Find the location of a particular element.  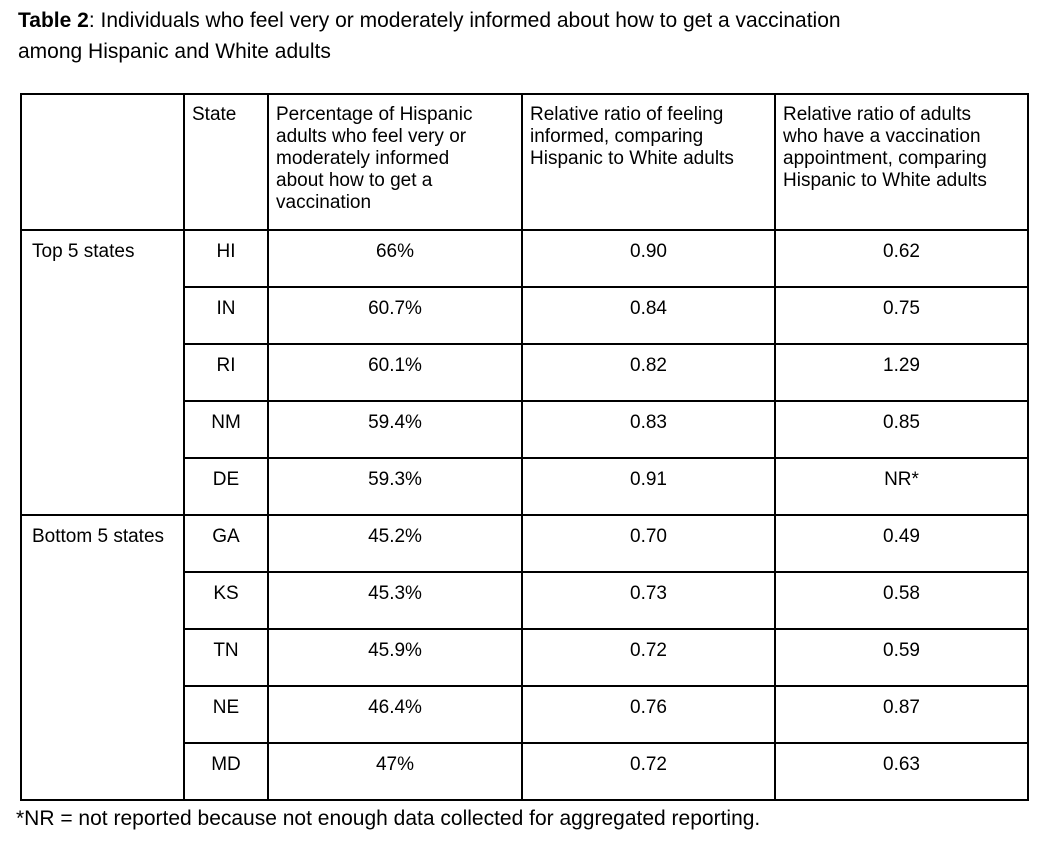

ratio-informed-cell: 0.70 is located at coordinates (648, 543).